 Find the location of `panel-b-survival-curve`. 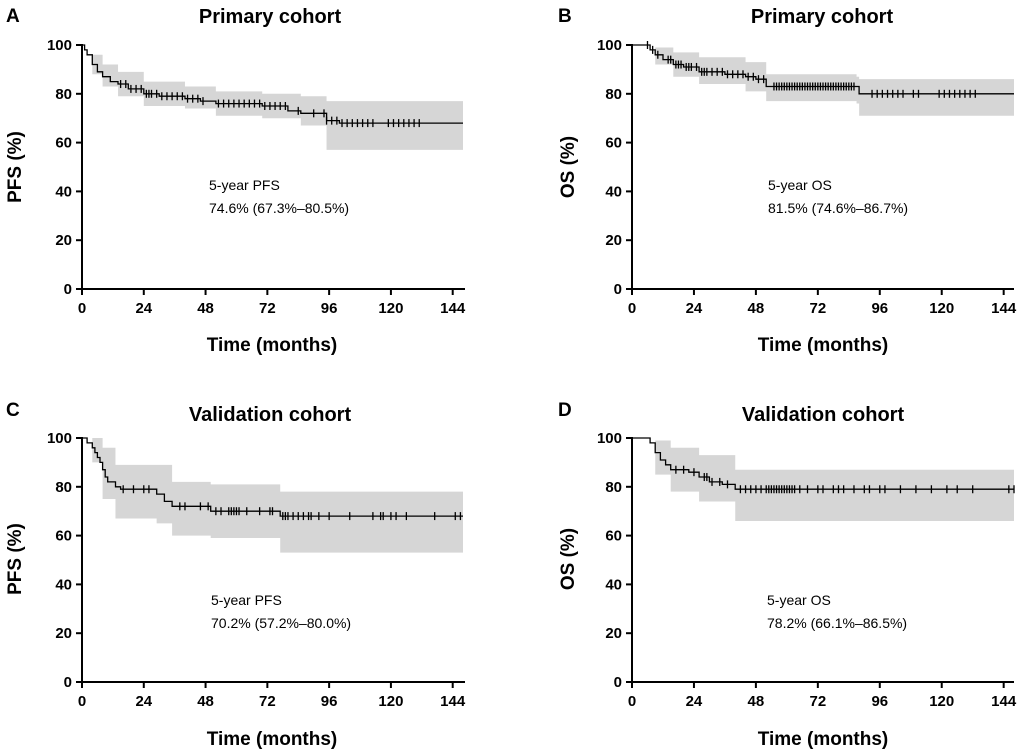

panel-b-survival-curve is located at coordinates (823, 69).